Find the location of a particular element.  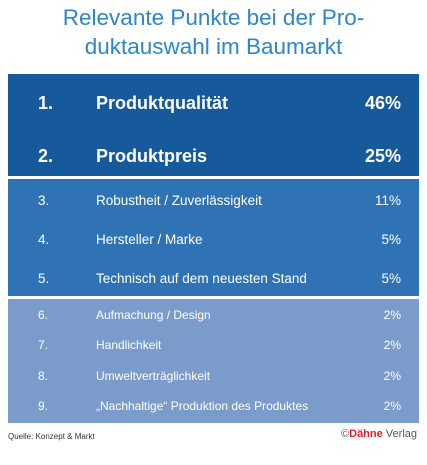

row-rank: 1. is located at coordinates (46, 102).